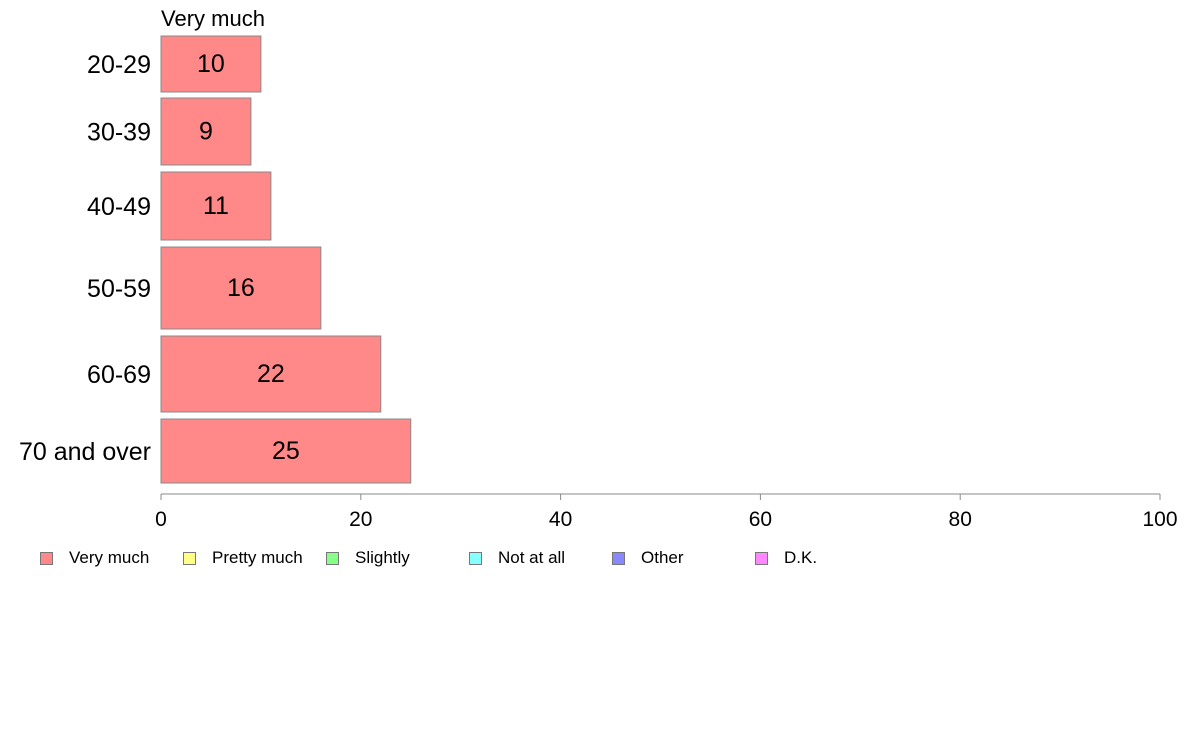  What do you see at coordinates (560, 519) in the screenshot?
I see `x-tick-label: 40` at bounding box center [560, 519].